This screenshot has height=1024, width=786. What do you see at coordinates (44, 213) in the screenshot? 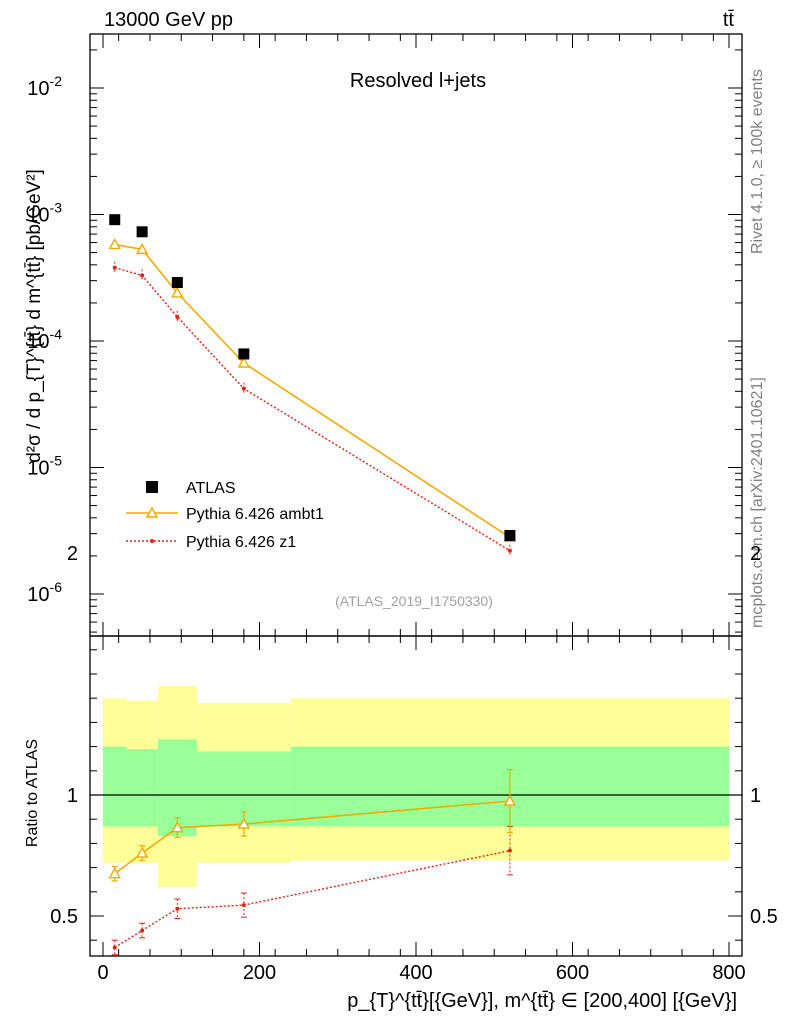
I see `y-tick-label: 10⁻³` at bounding box center [44, 213].